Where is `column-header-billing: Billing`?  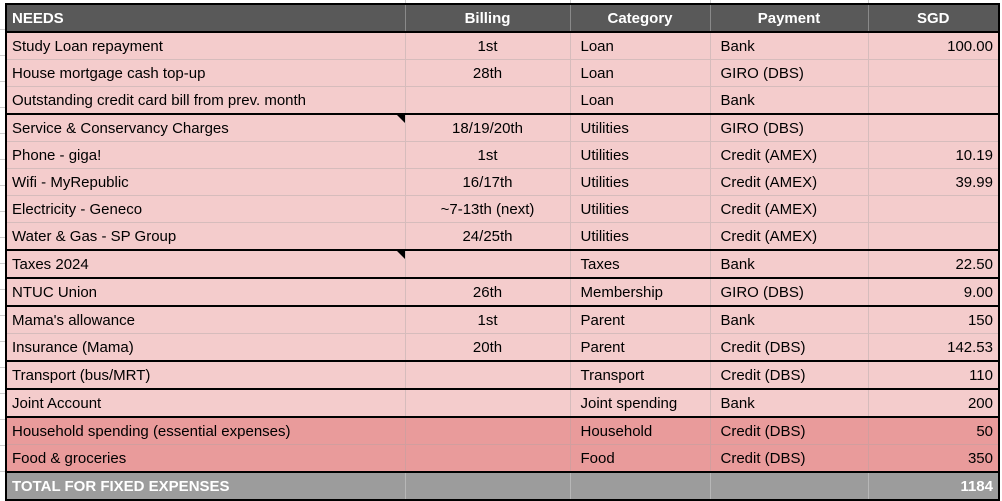
column-header-billing: Billing is located at coordinates (487, 18).